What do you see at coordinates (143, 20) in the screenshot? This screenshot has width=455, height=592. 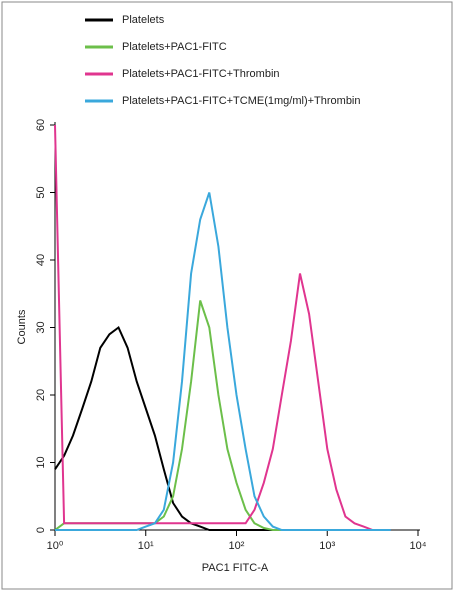 I see `legend-label: Platelets` at bounding box center [143, 20].